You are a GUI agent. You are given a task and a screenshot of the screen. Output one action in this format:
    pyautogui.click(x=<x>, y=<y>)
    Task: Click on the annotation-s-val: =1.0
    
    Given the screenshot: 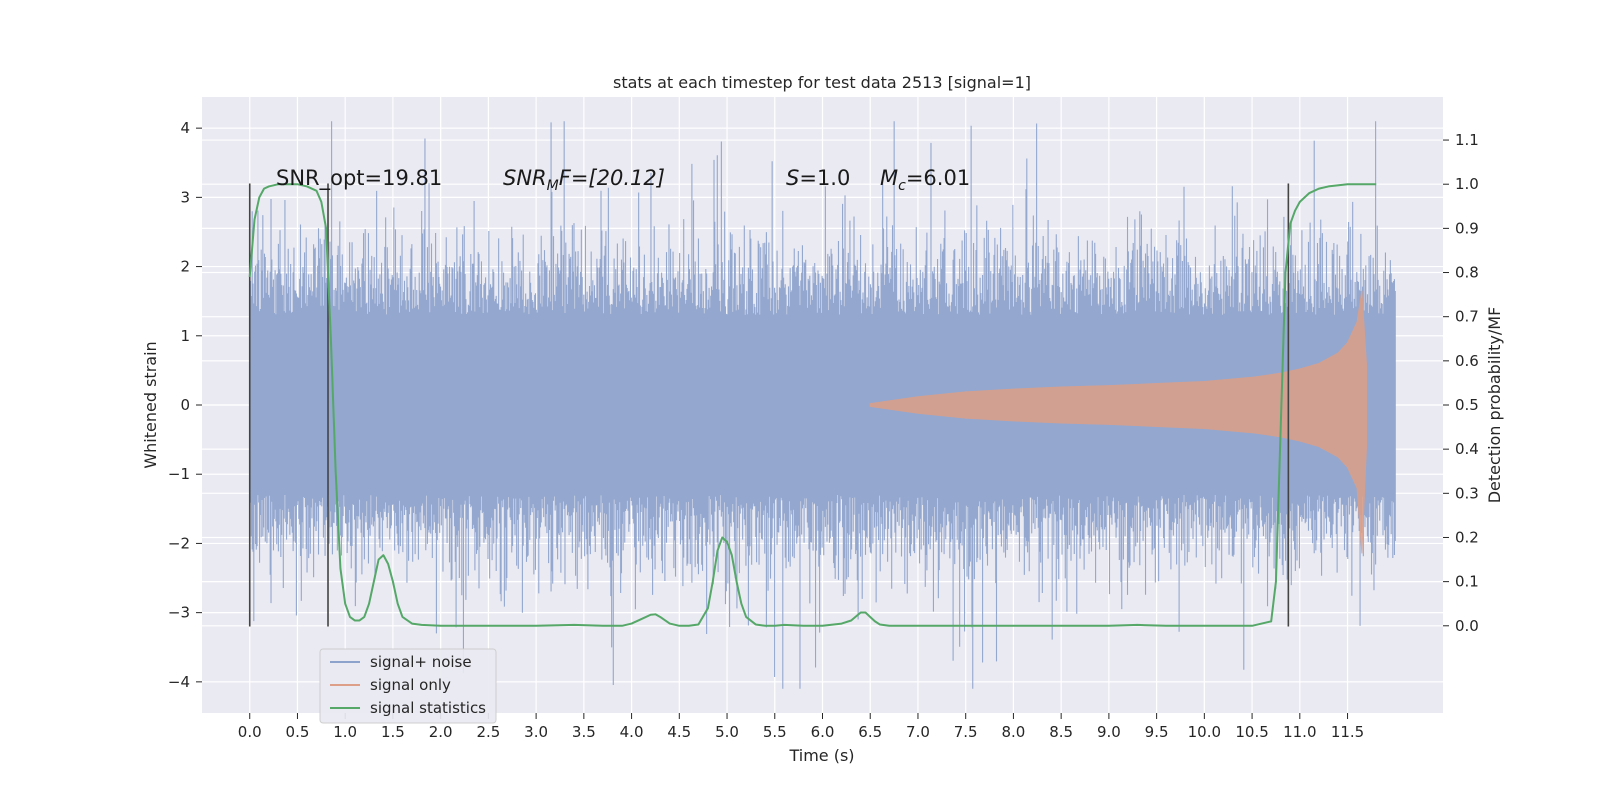 What is the action you would take?
    pyautogui.click(x=824, y=178)
    